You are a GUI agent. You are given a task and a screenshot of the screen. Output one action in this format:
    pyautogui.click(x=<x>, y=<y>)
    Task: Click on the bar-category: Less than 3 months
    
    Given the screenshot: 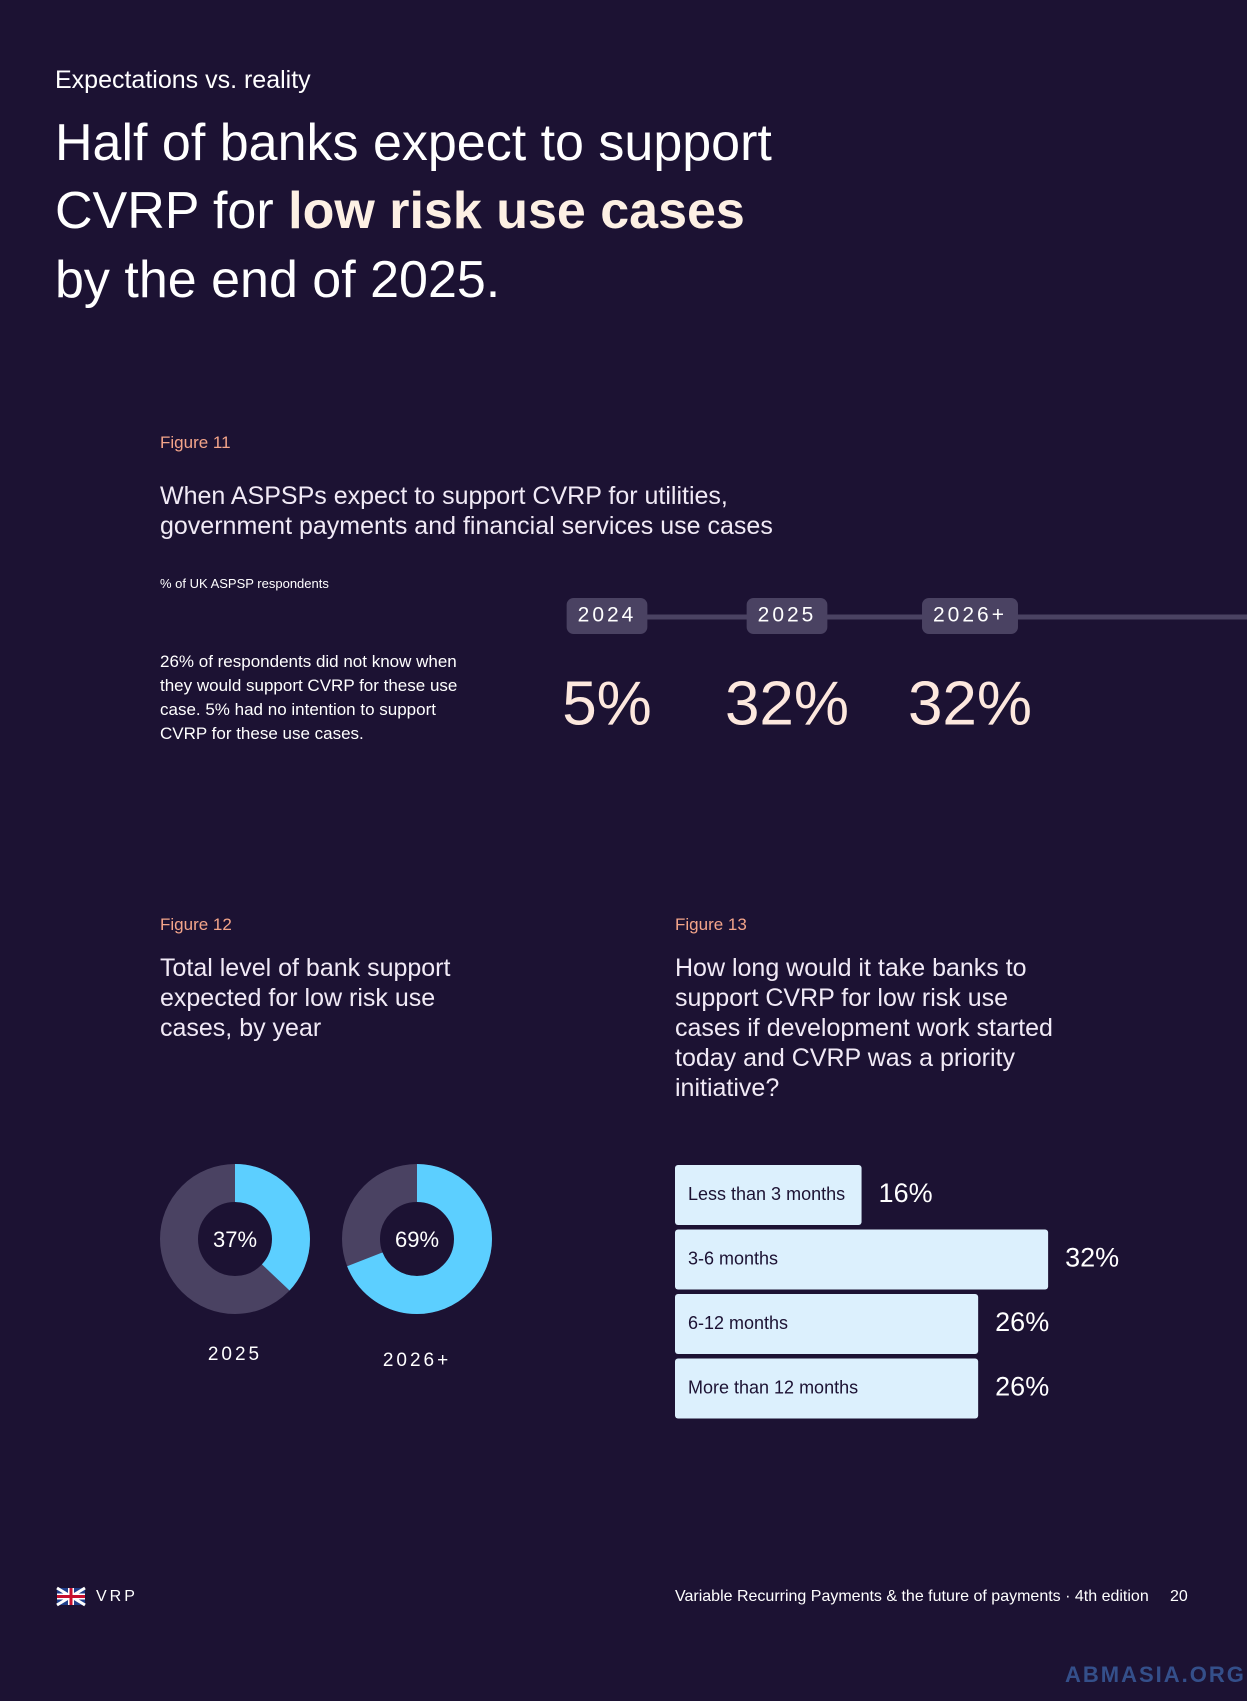 What is the action you would take?
    pyautogui.click(x=766, y=1194)
    